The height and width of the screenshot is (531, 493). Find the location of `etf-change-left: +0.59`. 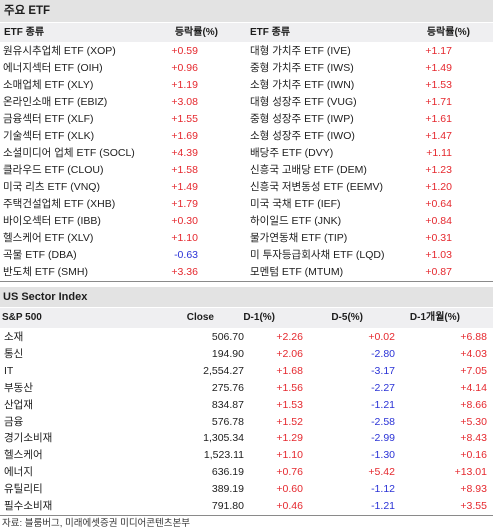

etf-change-left: +0.59 is located at coordinates (184, 51).